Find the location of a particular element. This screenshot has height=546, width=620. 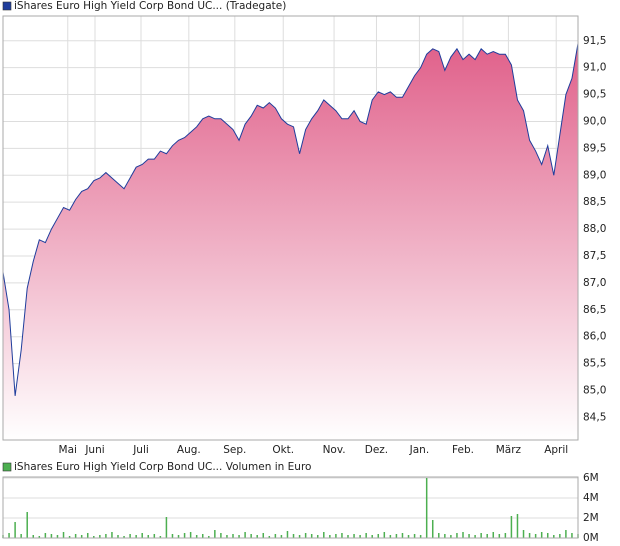

y-tick-label: 87,5 is located at coordinates (594, 256).